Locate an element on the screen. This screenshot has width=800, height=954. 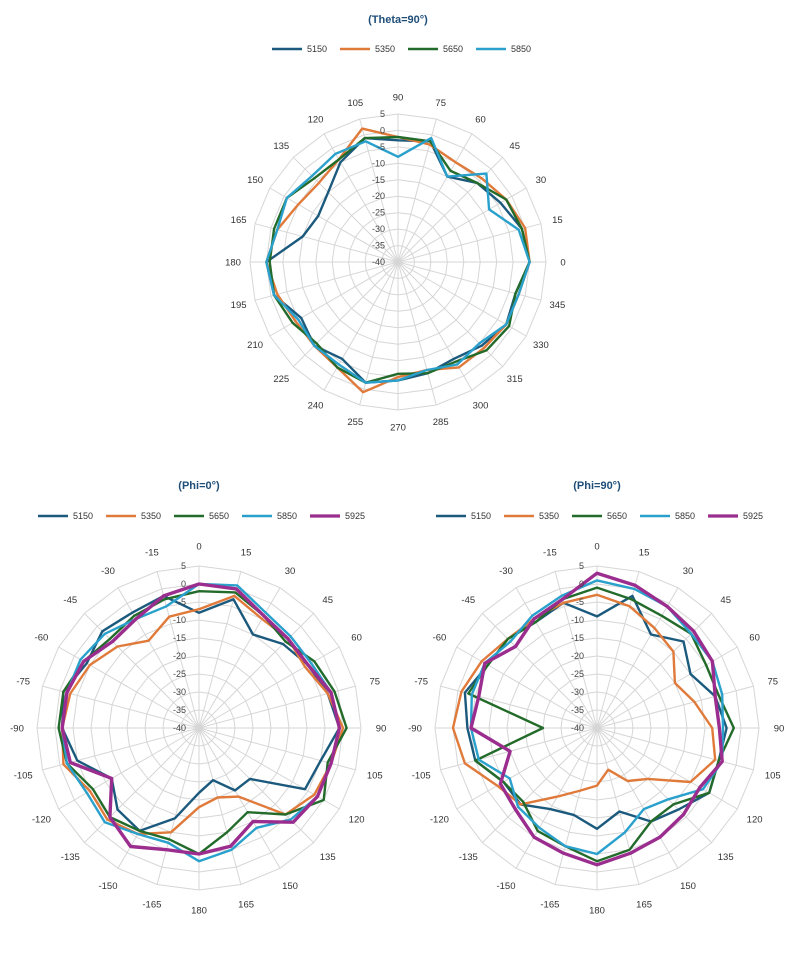
angle-label: -90 is located at coordinates (415, 729).